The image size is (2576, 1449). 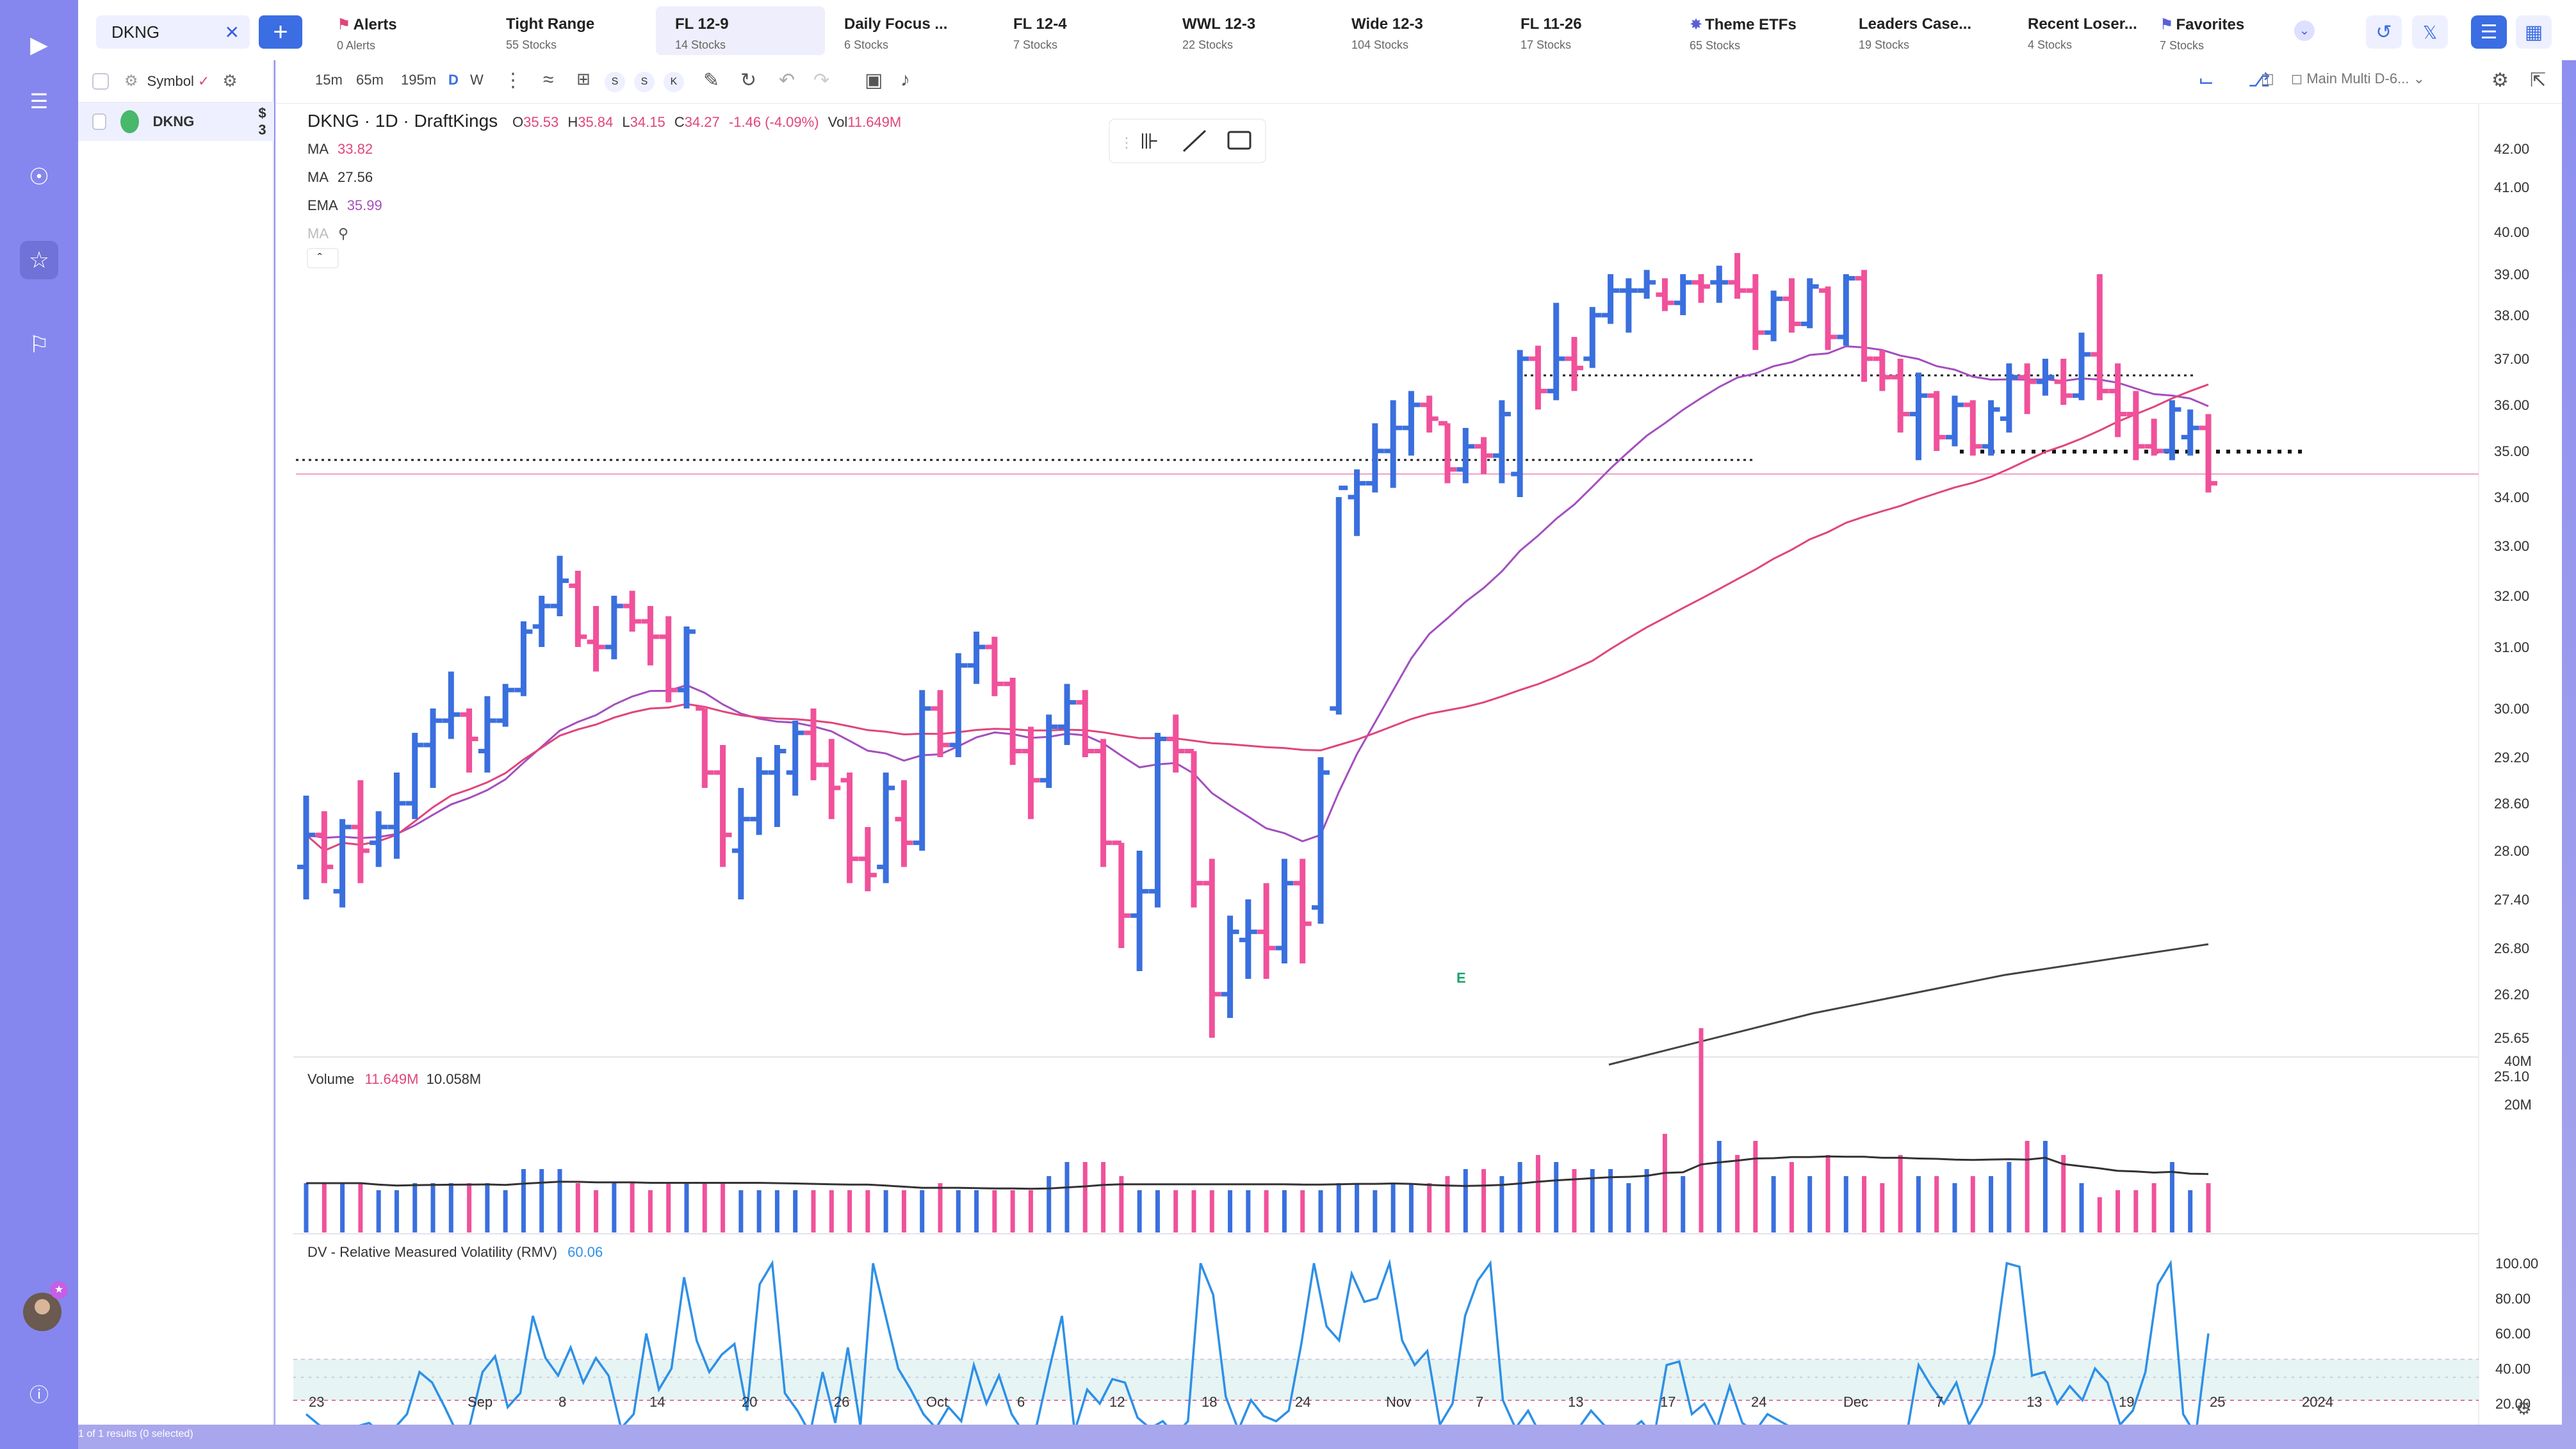 I want to click on tab-leaders-case: Leaders Case... 19 Stocks, so click(x=1915, y=33).